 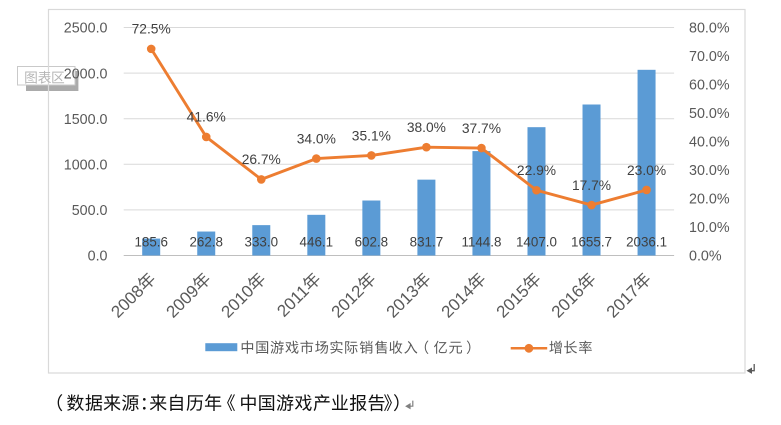 I want to click on svg-text: 34.0%, so click(x=316, y=138).